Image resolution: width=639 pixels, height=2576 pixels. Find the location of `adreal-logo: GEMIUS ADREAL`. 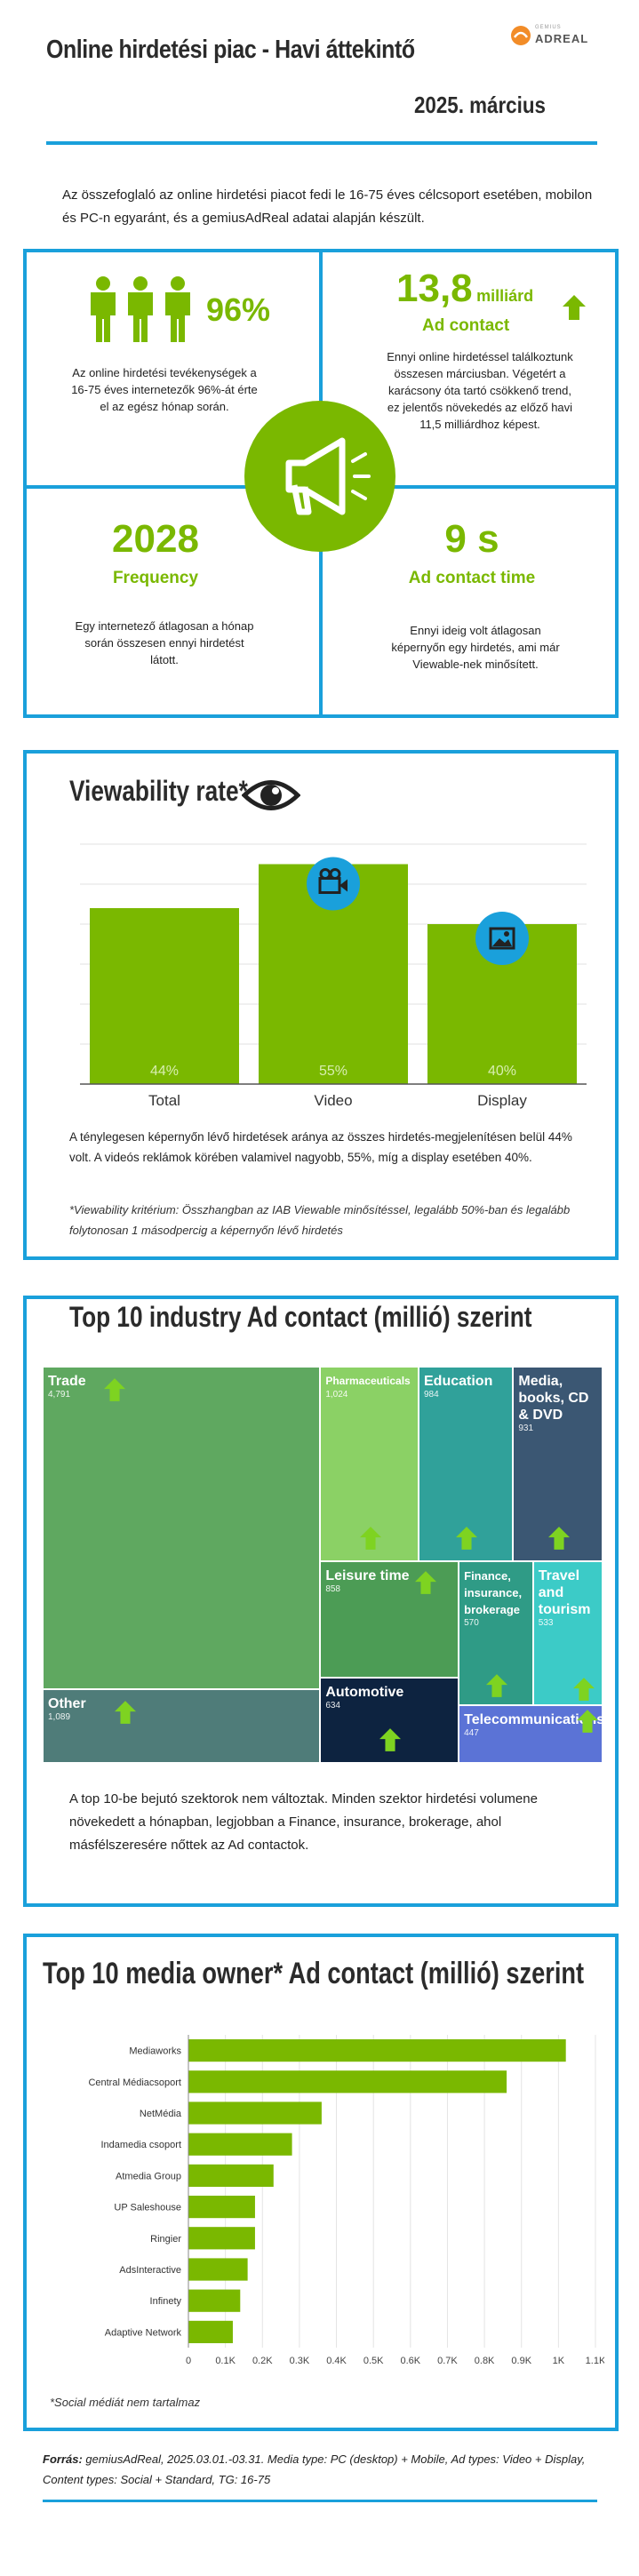

adreal-logo: GEMIUS ADREAL is located at coordinates (555, 34).